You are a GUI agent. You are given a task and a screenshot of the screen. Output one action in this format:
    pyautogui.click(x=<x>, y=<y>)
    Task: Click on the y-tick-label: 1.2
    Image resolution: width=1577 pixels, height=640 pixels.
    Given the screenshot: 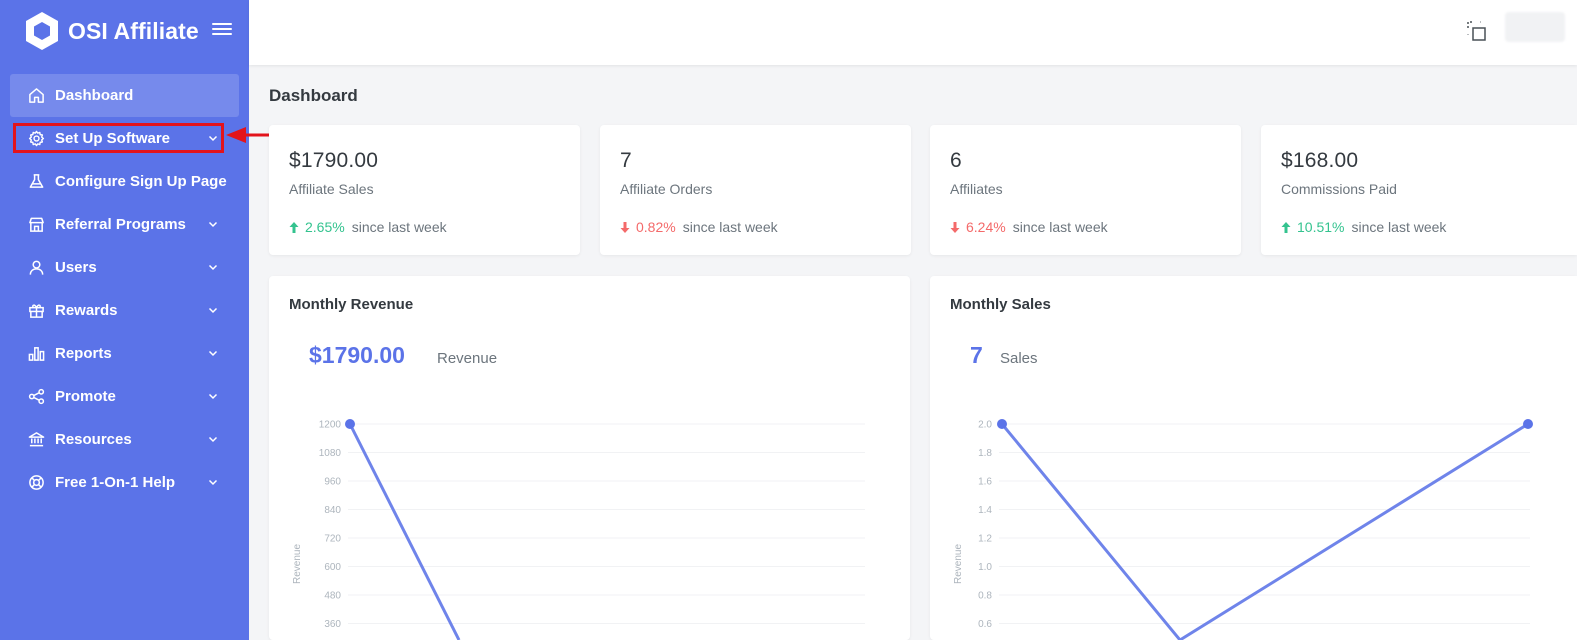 What is the action you would take?
    pyautogui.click(x=985, y=539)
    